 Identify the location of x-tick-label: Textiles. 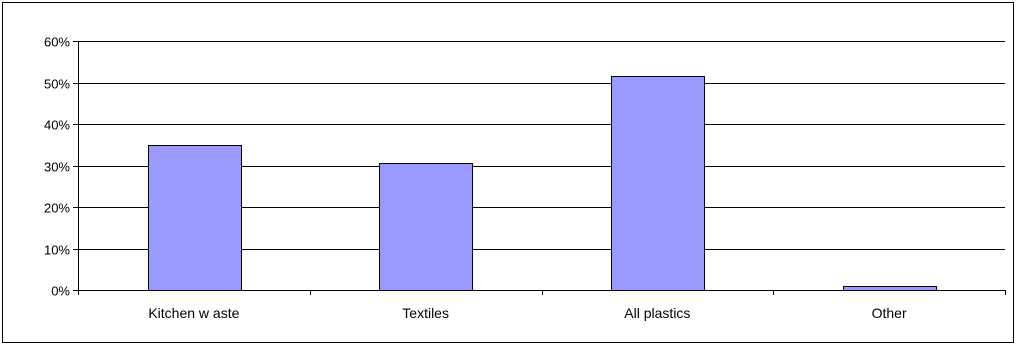
(425, 313).